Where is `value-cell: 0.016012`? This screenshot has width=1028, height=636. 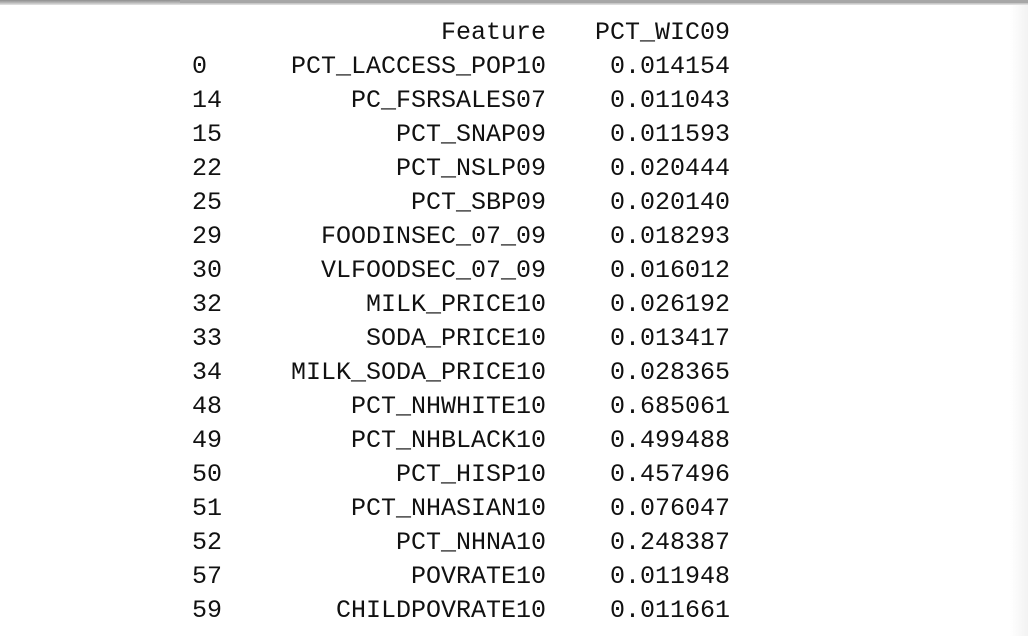 value-cell: 0.016012 is located at coordinates (669, 270).